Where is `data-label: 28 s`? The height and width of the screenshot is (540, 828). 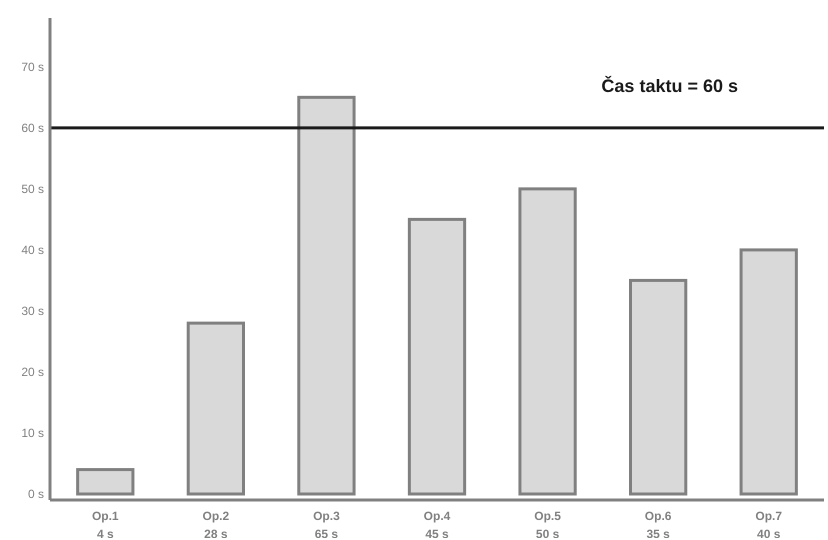 data-label: 28 s is located at coordinates (216, 533).